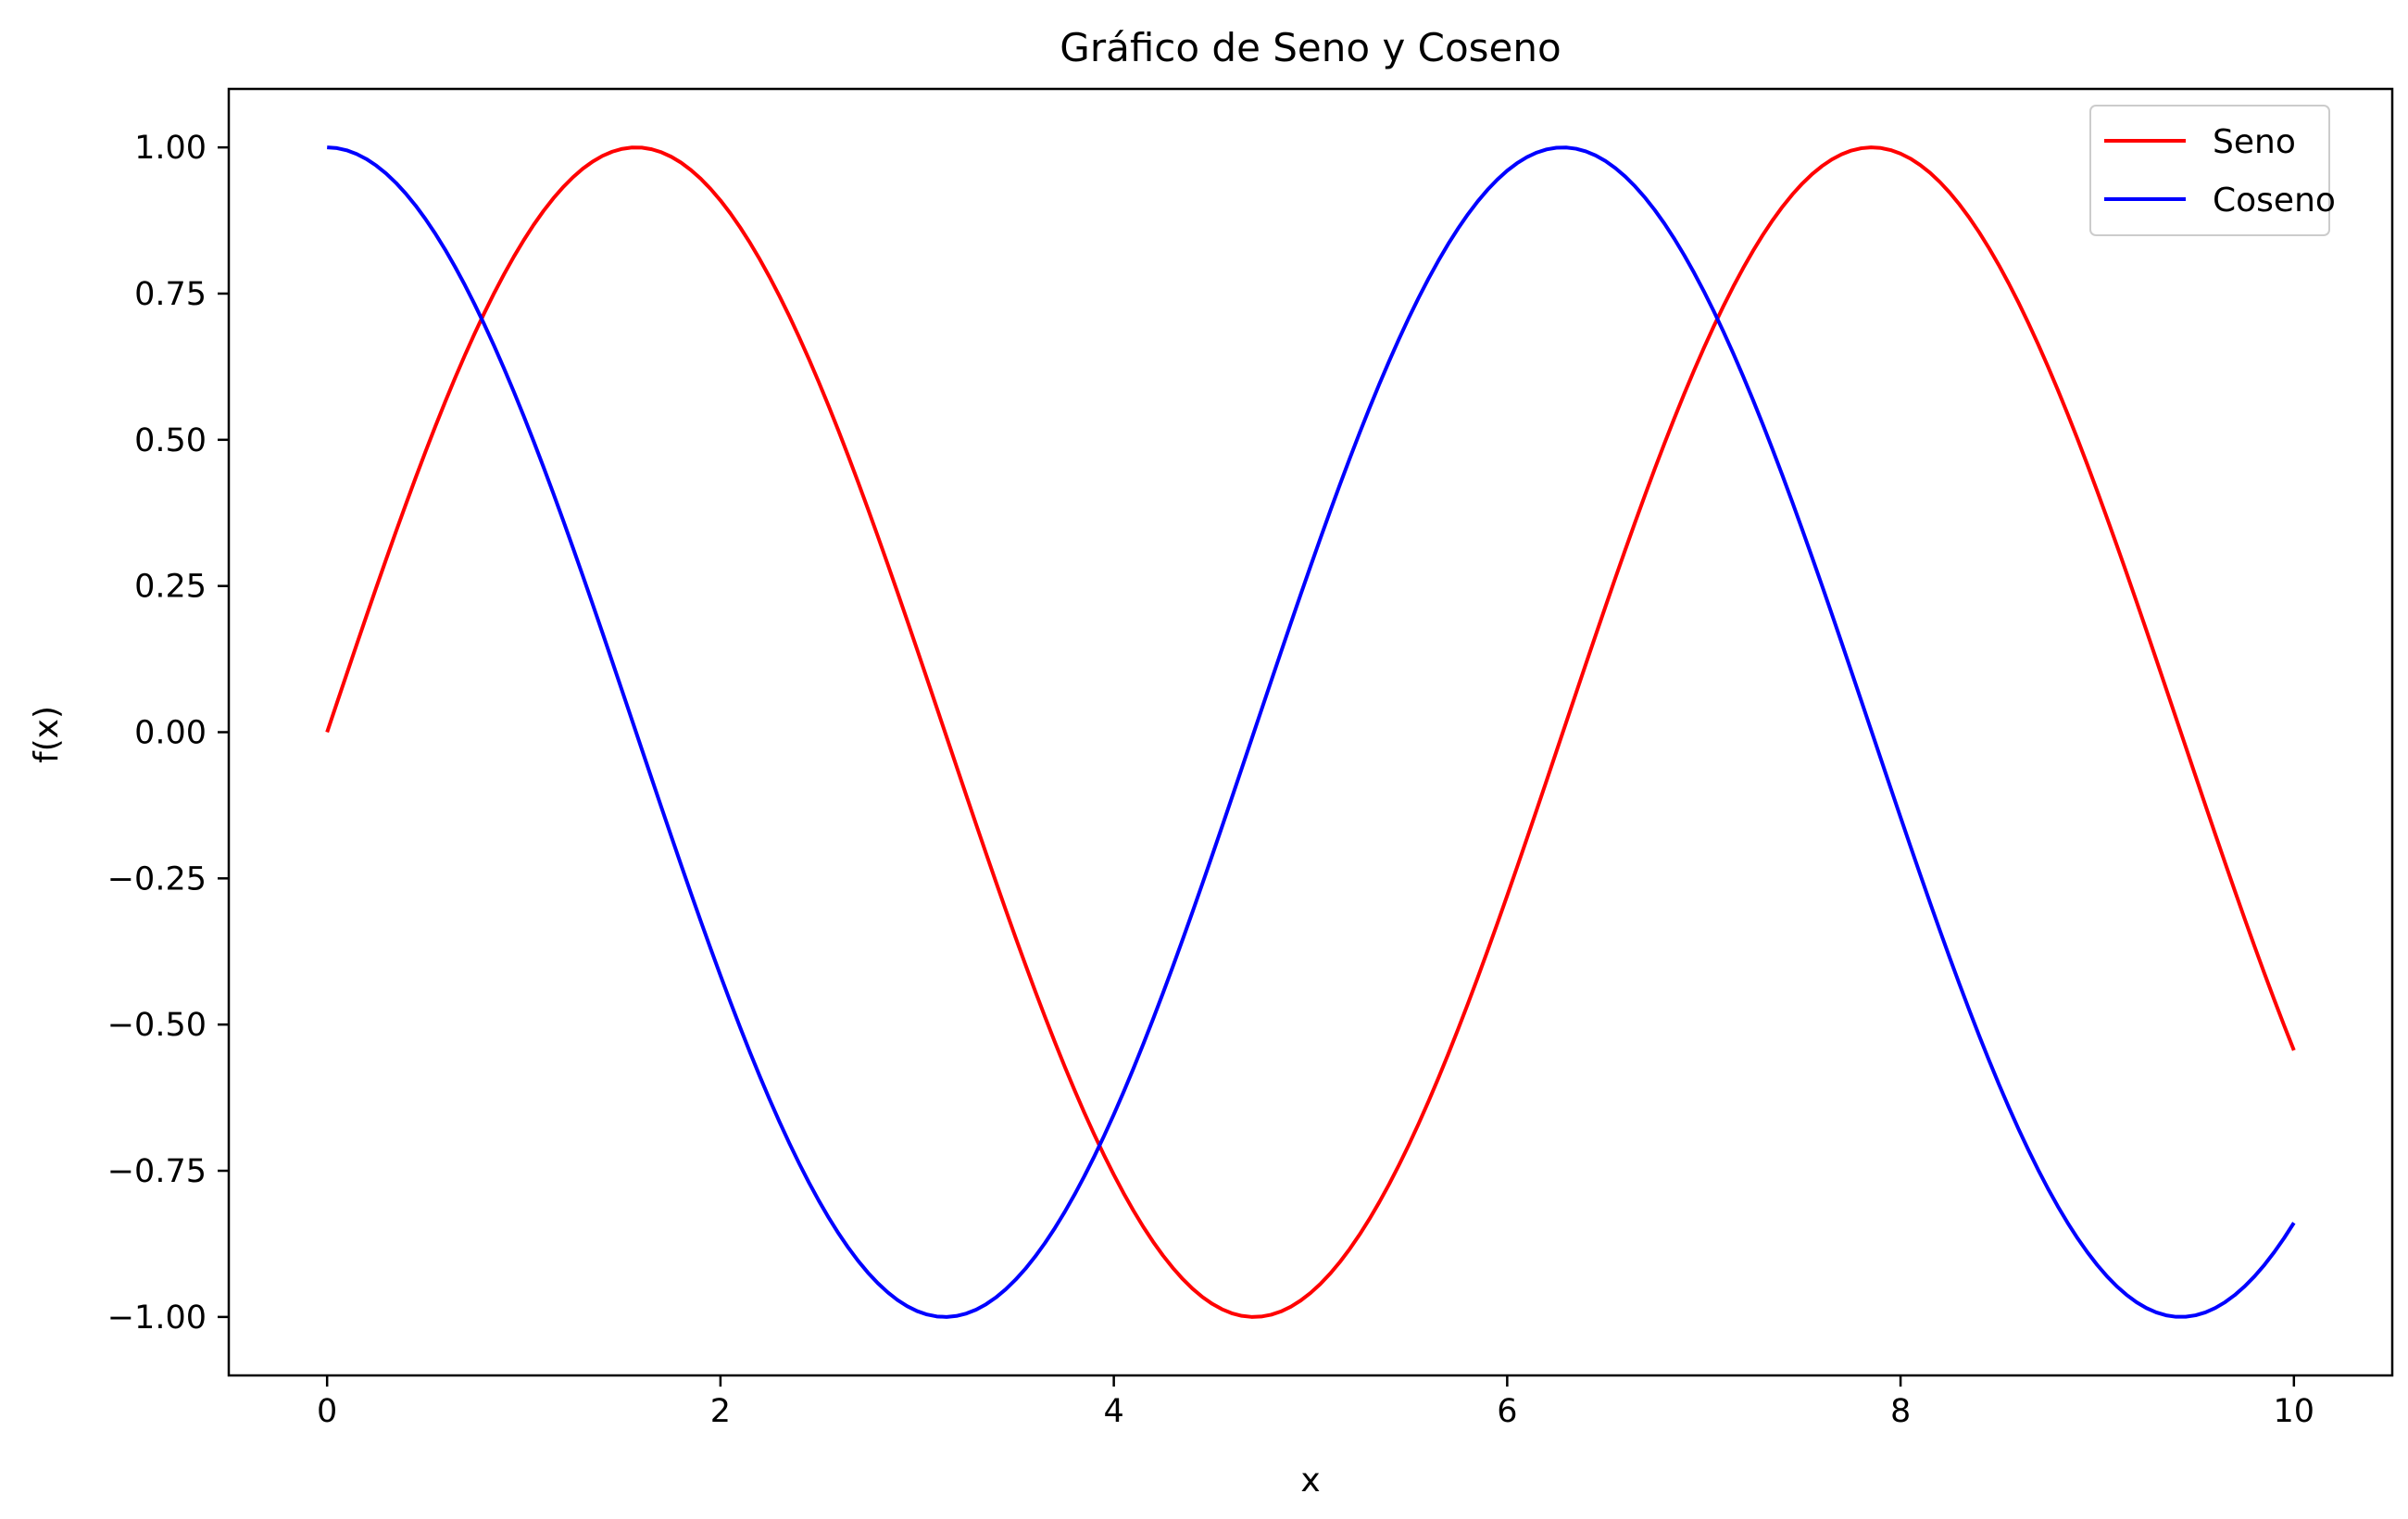  I want to click on y-tick-label: −0.25, so click(157, 879).